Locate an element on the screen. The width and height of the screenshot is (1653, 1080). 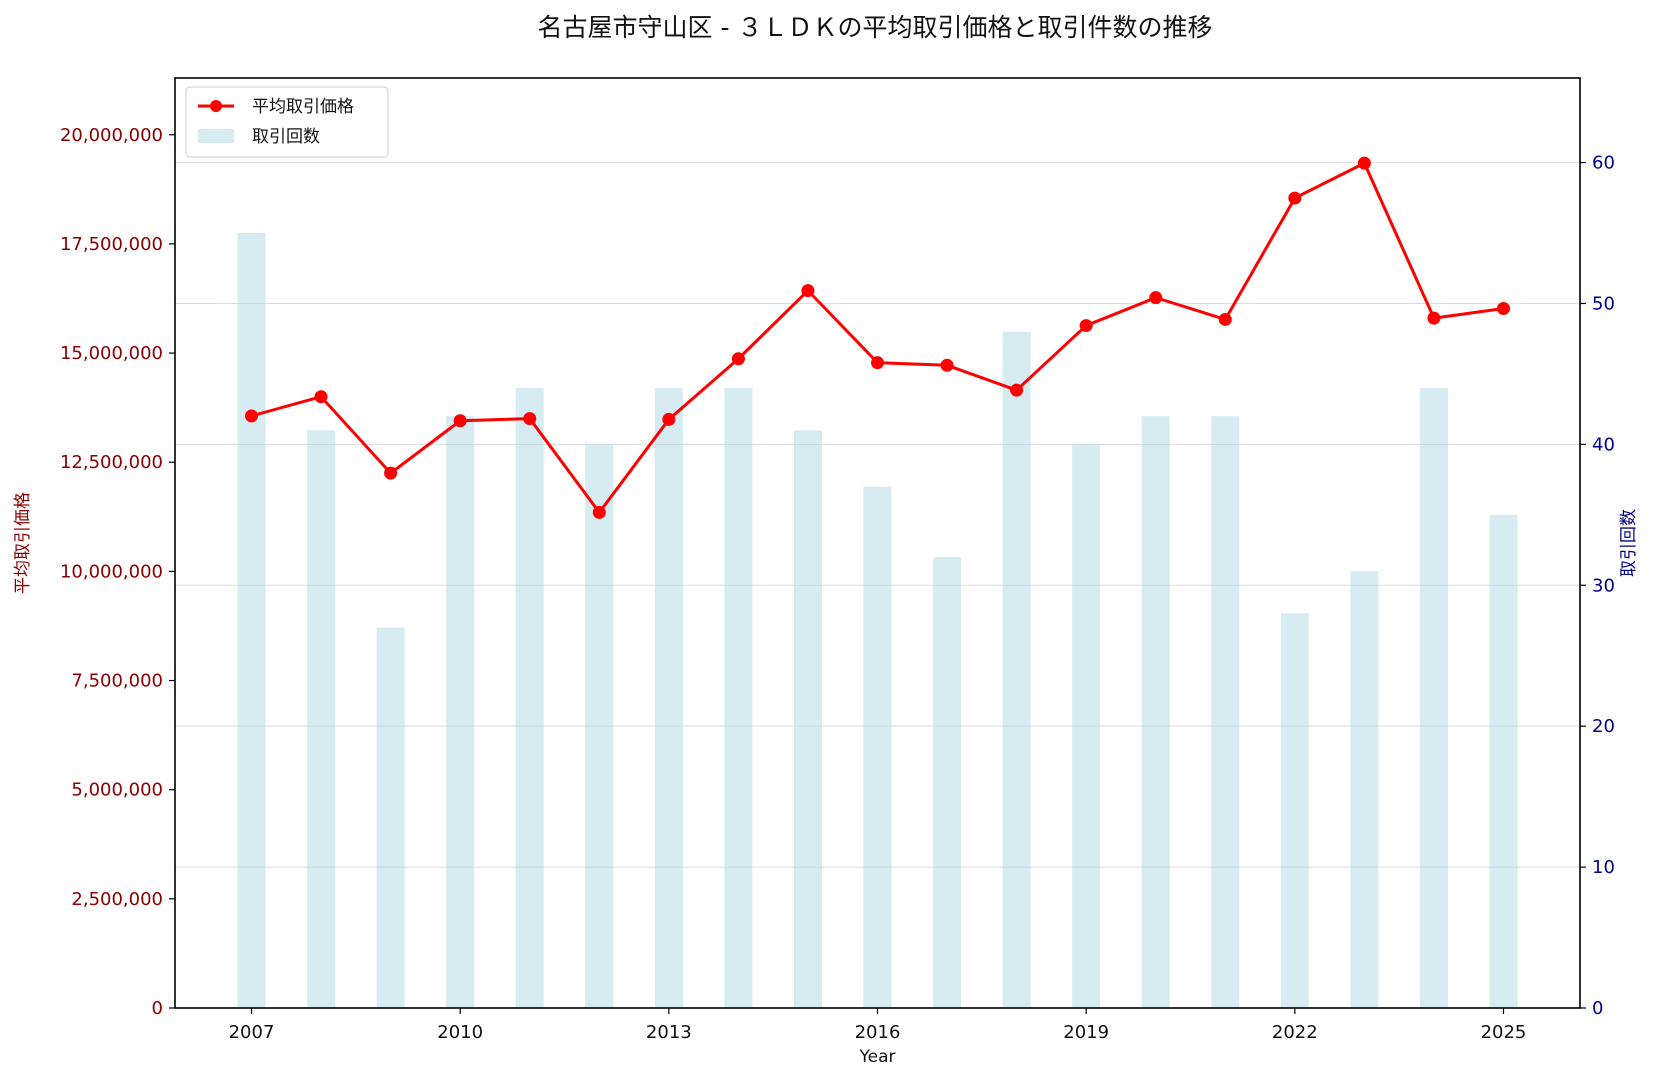
bar-2011 is located at coordinates (529, 698).